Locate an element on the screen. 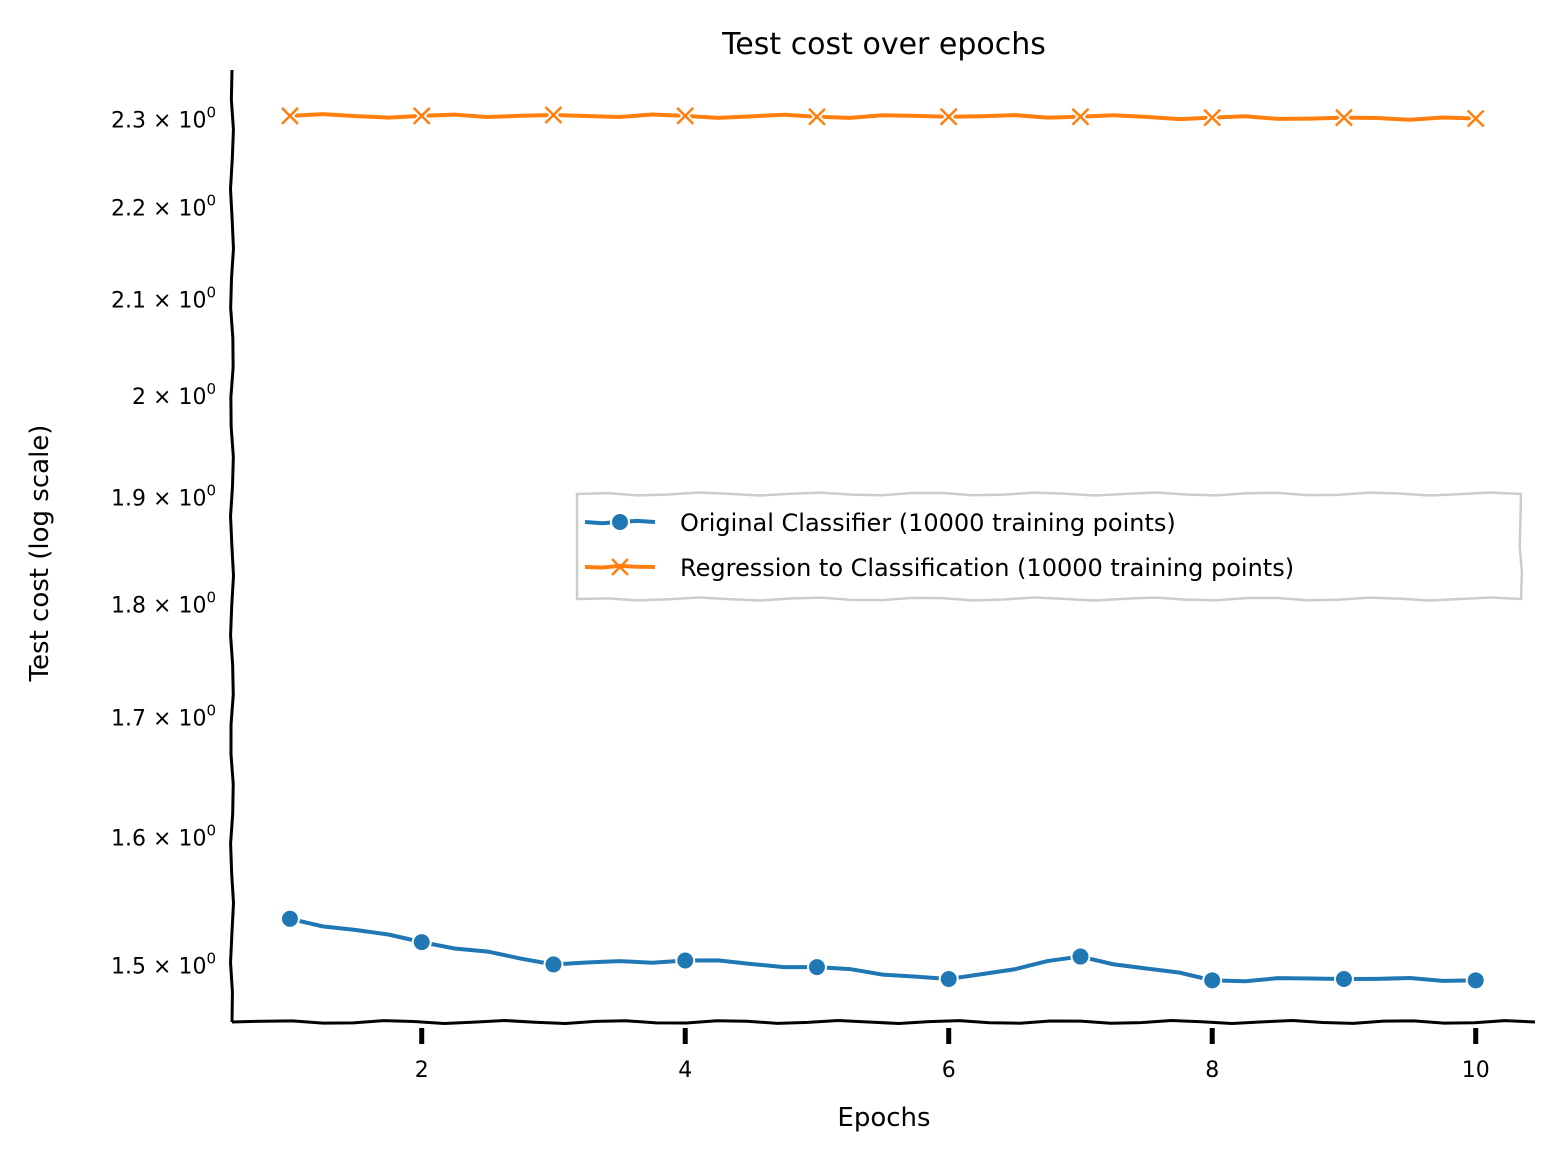 This screenshot has height=1155, width=1556. y-tick-label: 1.7 × 100 is located at coordinates (163, 717).